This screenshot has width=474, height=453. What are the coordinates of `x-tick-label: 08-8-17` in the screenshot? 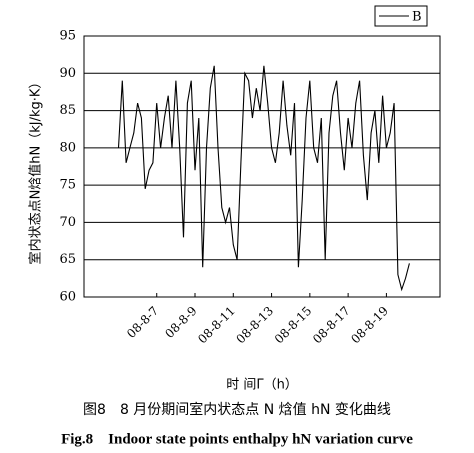 It's located at (331, 325).